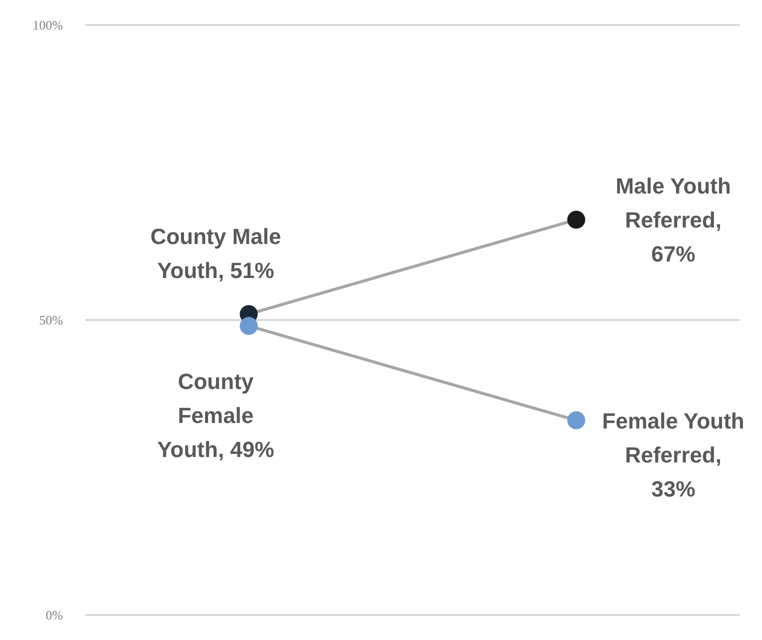  I want to click on data-label: Male Youth Referred, 67%, so click(673, 219).